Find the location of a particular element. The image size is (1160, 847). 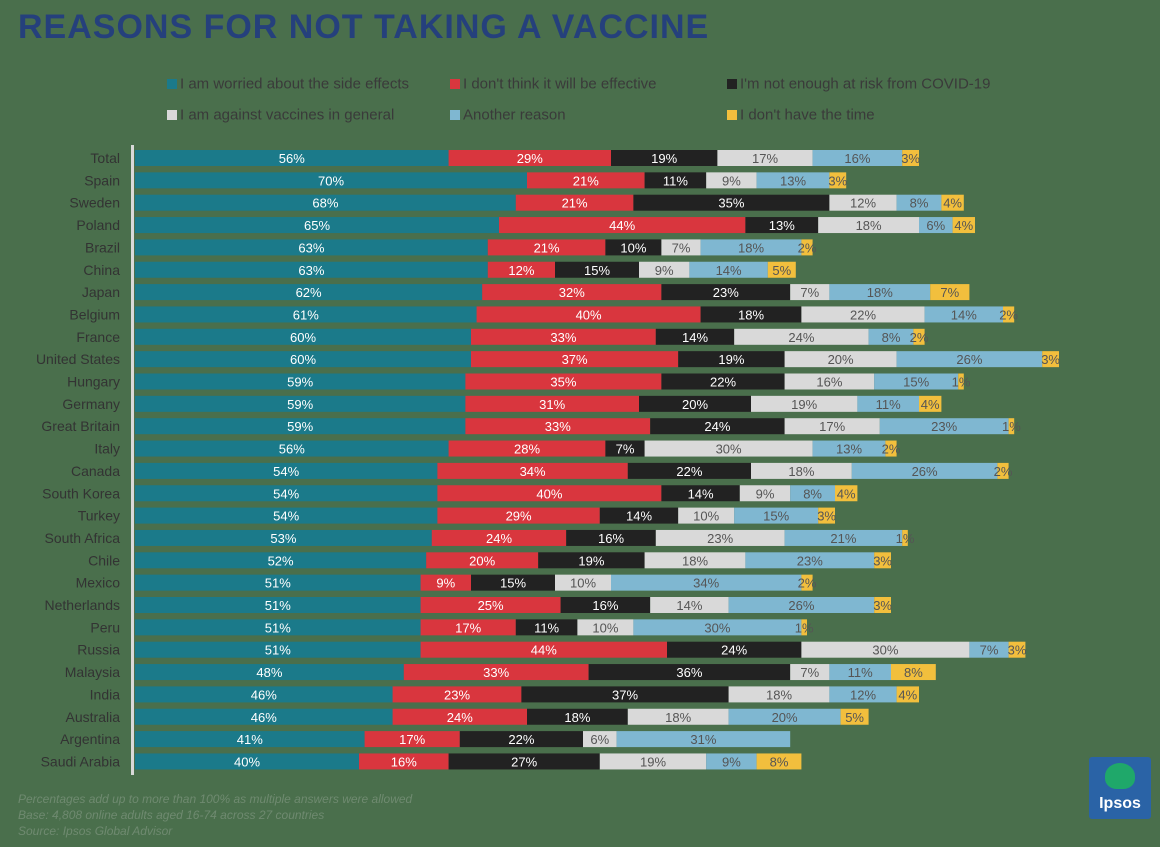

data-label-south-korea-series-4: 8% is located at coordinates (812, 493).